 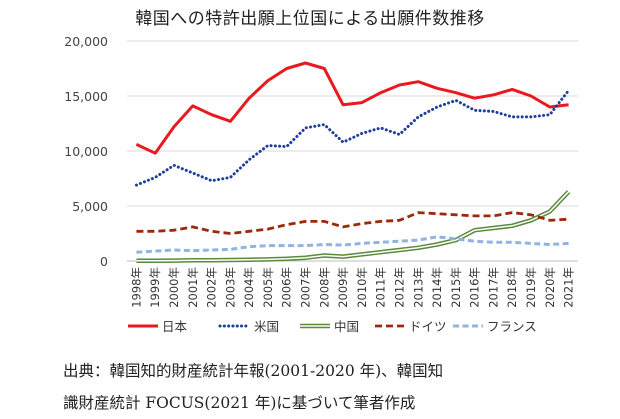 What do you see at coordinates (493, 287) in the screenshot?
I see `x-tick-label: 2017年` at bounding box center [493, 287].